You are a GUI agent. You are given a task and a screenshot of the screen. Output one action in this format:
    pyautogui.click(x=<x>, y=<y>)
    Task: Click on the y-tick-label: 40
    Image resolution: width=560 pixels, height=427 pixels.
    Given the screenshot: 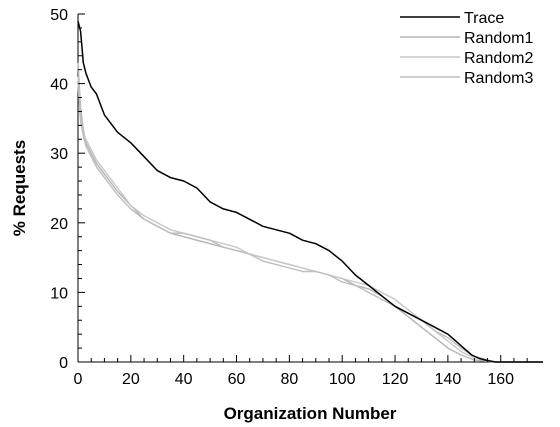 What is the action you would take?
    pyautogui.click(x=59, y=85)
    